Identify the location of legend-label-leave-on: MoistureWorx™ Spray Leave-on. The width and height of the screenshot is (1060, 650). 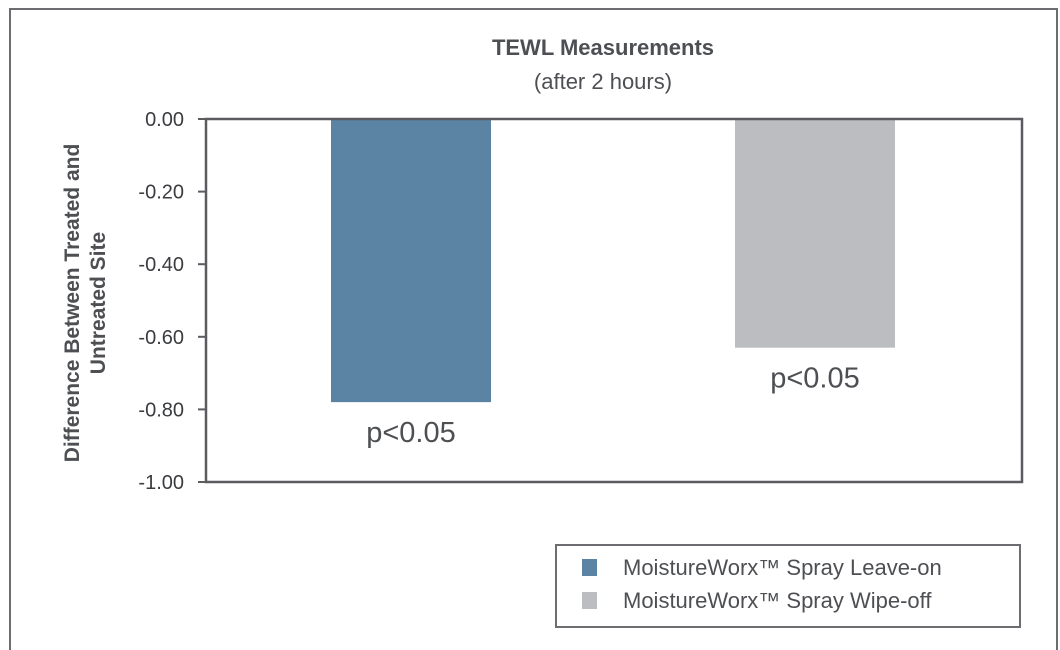
(782, 567).